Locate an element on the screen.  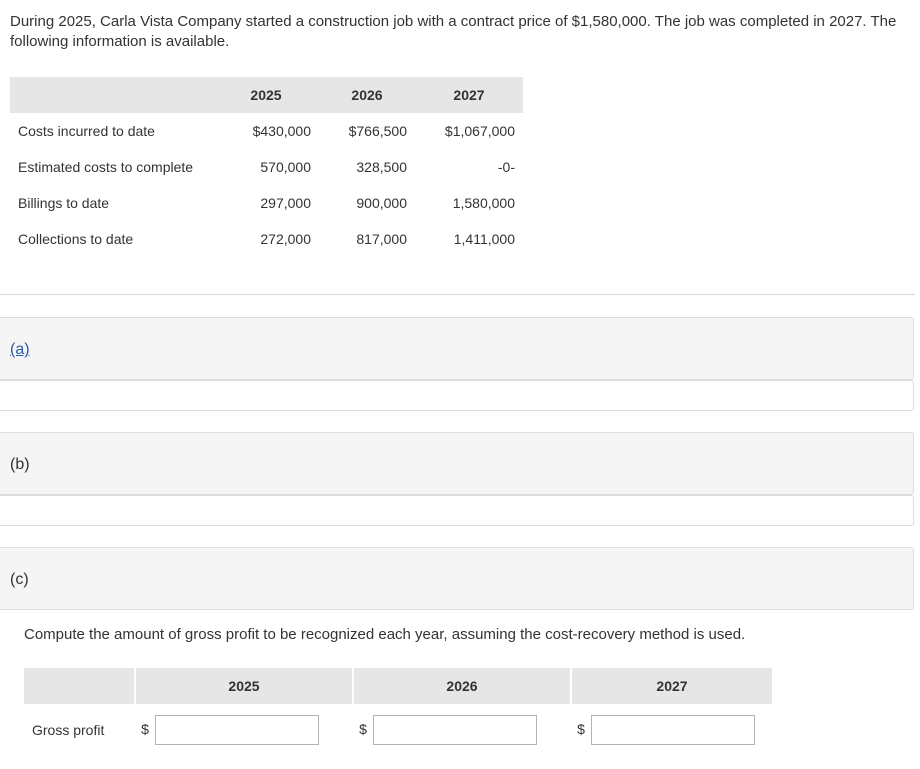
part-c-header: (c) is located at coordinates (457, 578).